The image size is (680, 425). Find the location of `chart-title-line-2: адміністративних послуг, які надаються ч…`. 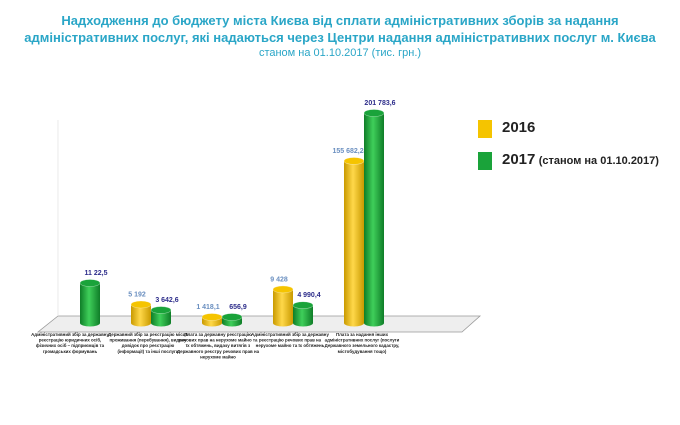

chart-title-line-2: адміністративних послуг, які надаються ч… is located at coordinates (340, 37).